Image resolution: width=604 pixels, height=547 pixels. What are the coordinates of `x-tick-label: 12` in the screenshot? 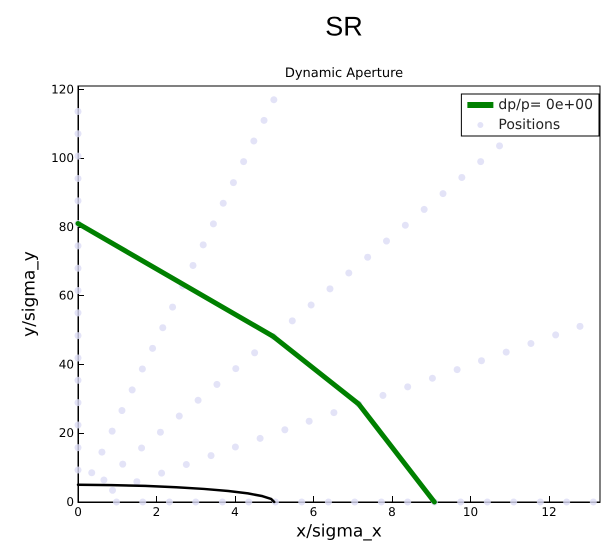 It's located at (549, 512).